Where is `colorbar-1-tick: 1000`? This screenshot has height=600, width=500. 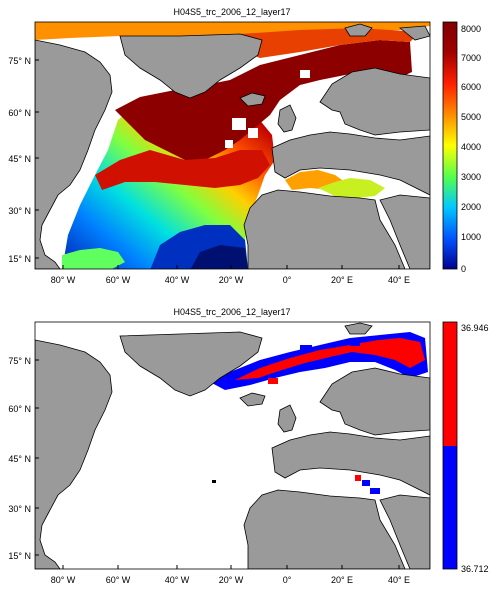 colorbar-1-tick: 1000 is located at coordinates (471, 237).